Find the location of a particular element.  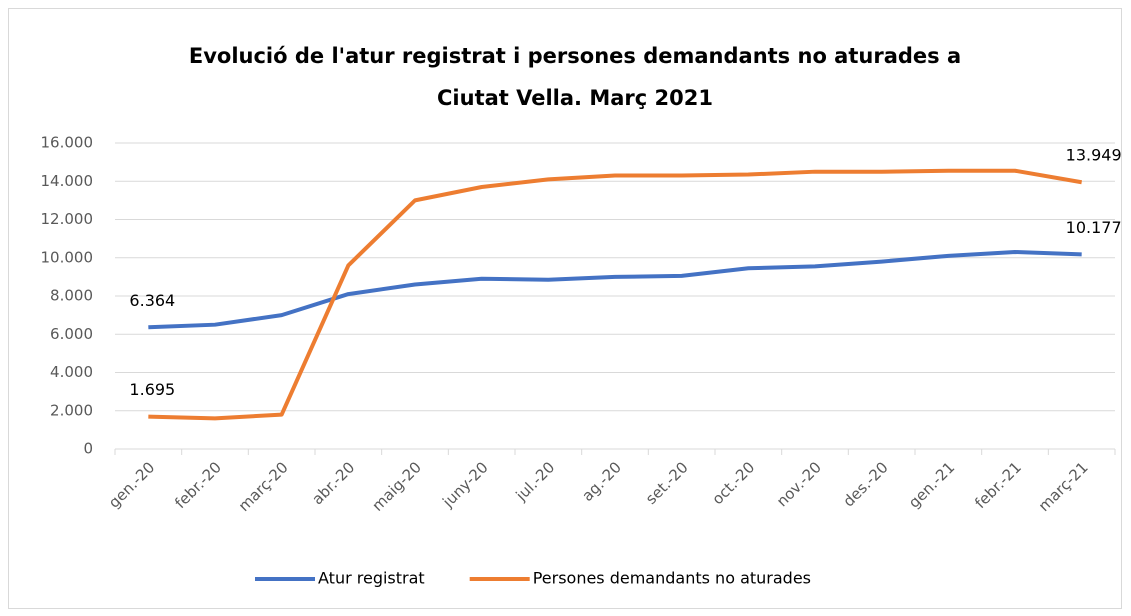

y-tick-label: 8.000 is located at coordinates (71, 296).